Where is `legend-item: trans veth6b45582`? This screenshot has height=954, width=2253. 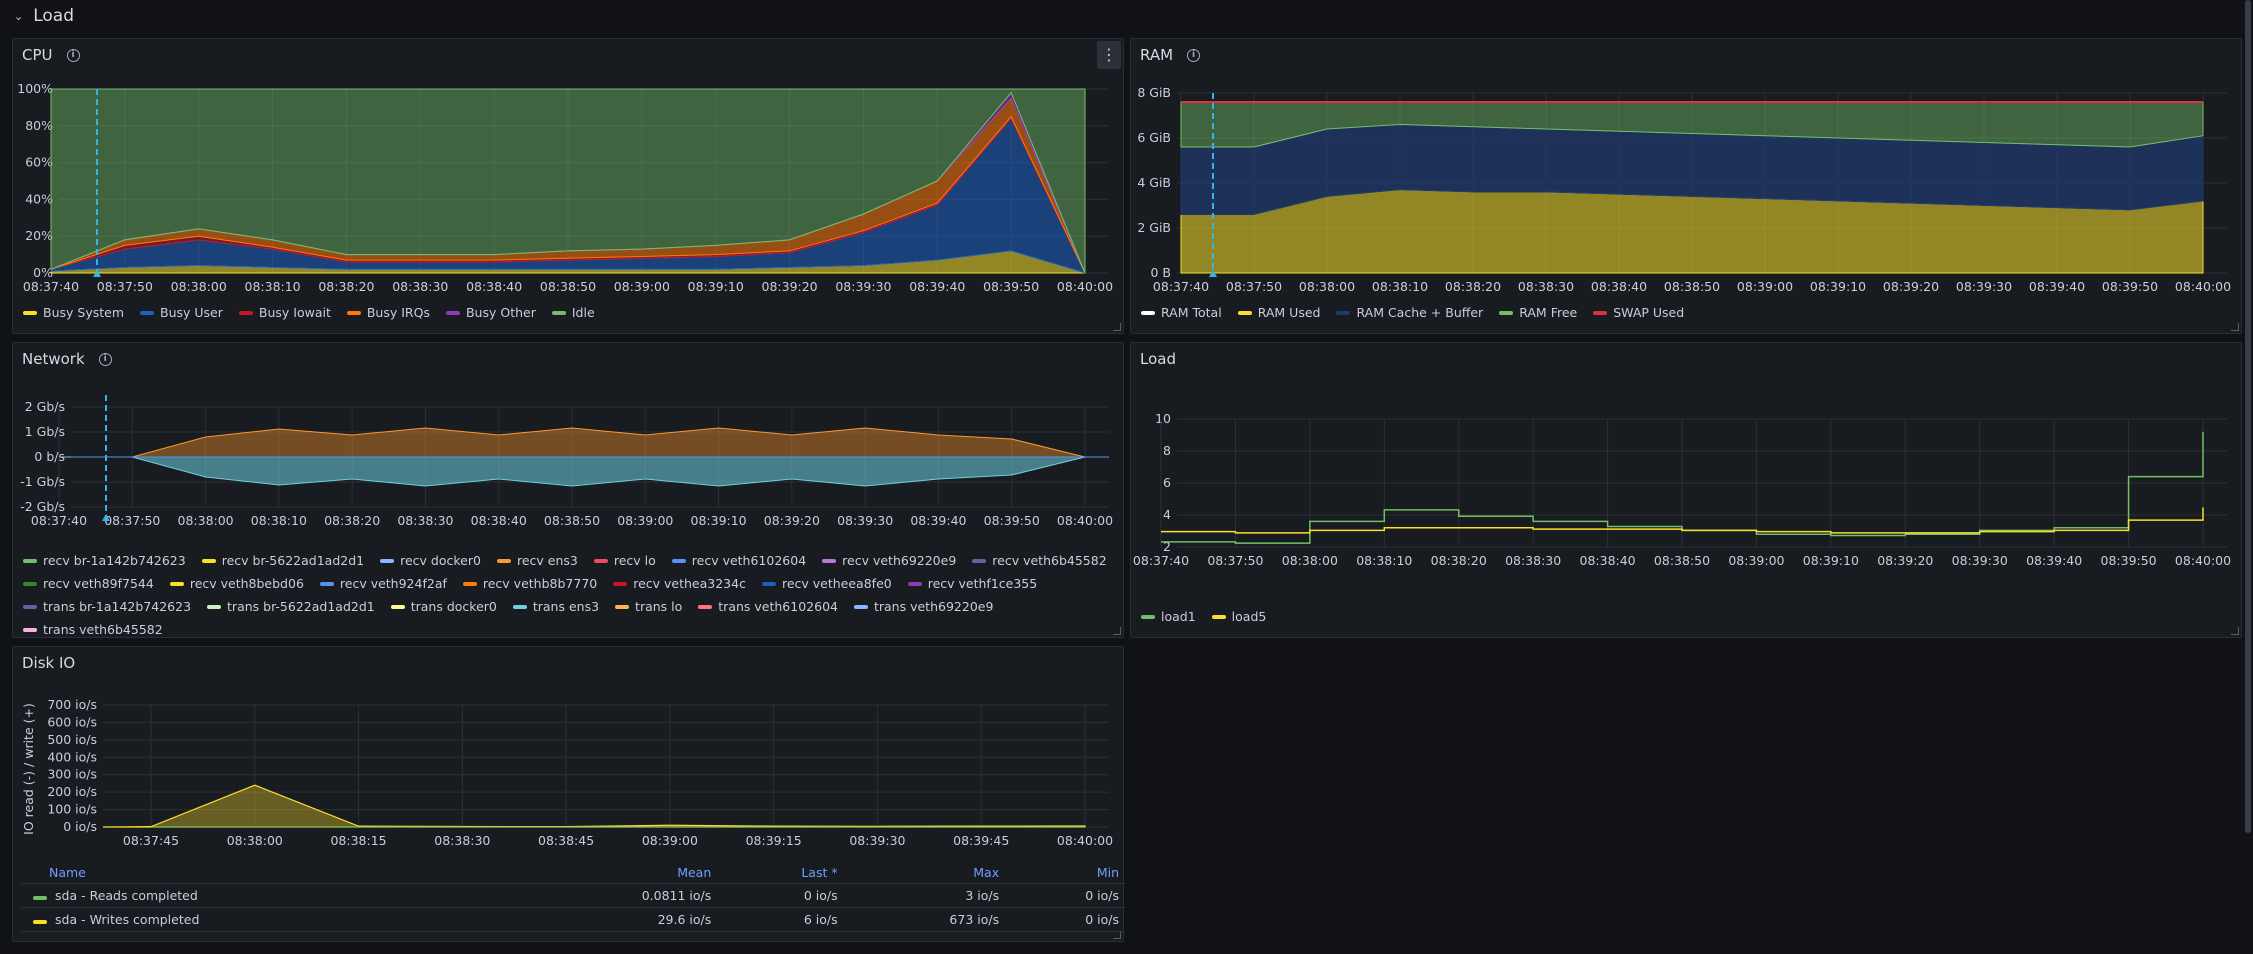
legend-item: trans veth6b45582 is located at coordinates (93, 629).